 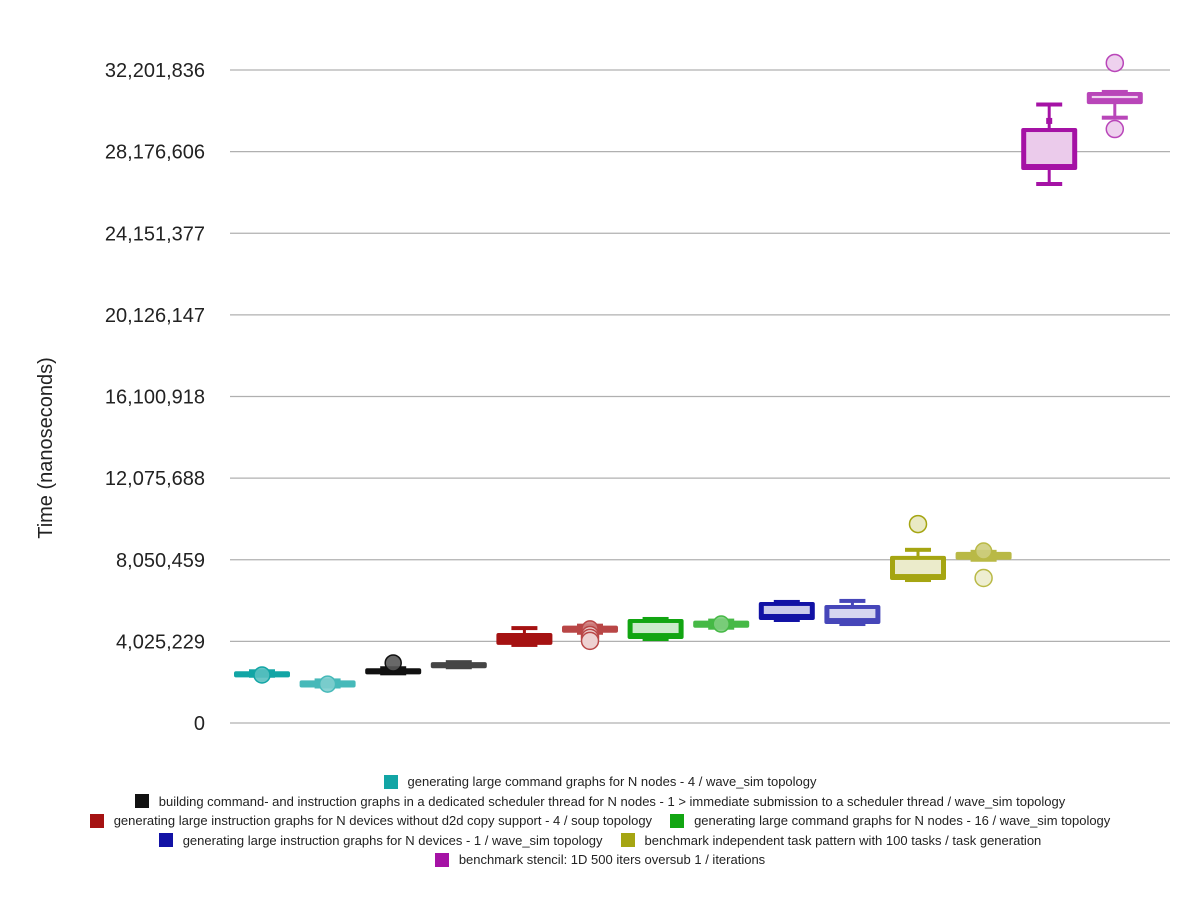 I want to click on y-tick-label: 32,201,836, so click(x=155, y=71).